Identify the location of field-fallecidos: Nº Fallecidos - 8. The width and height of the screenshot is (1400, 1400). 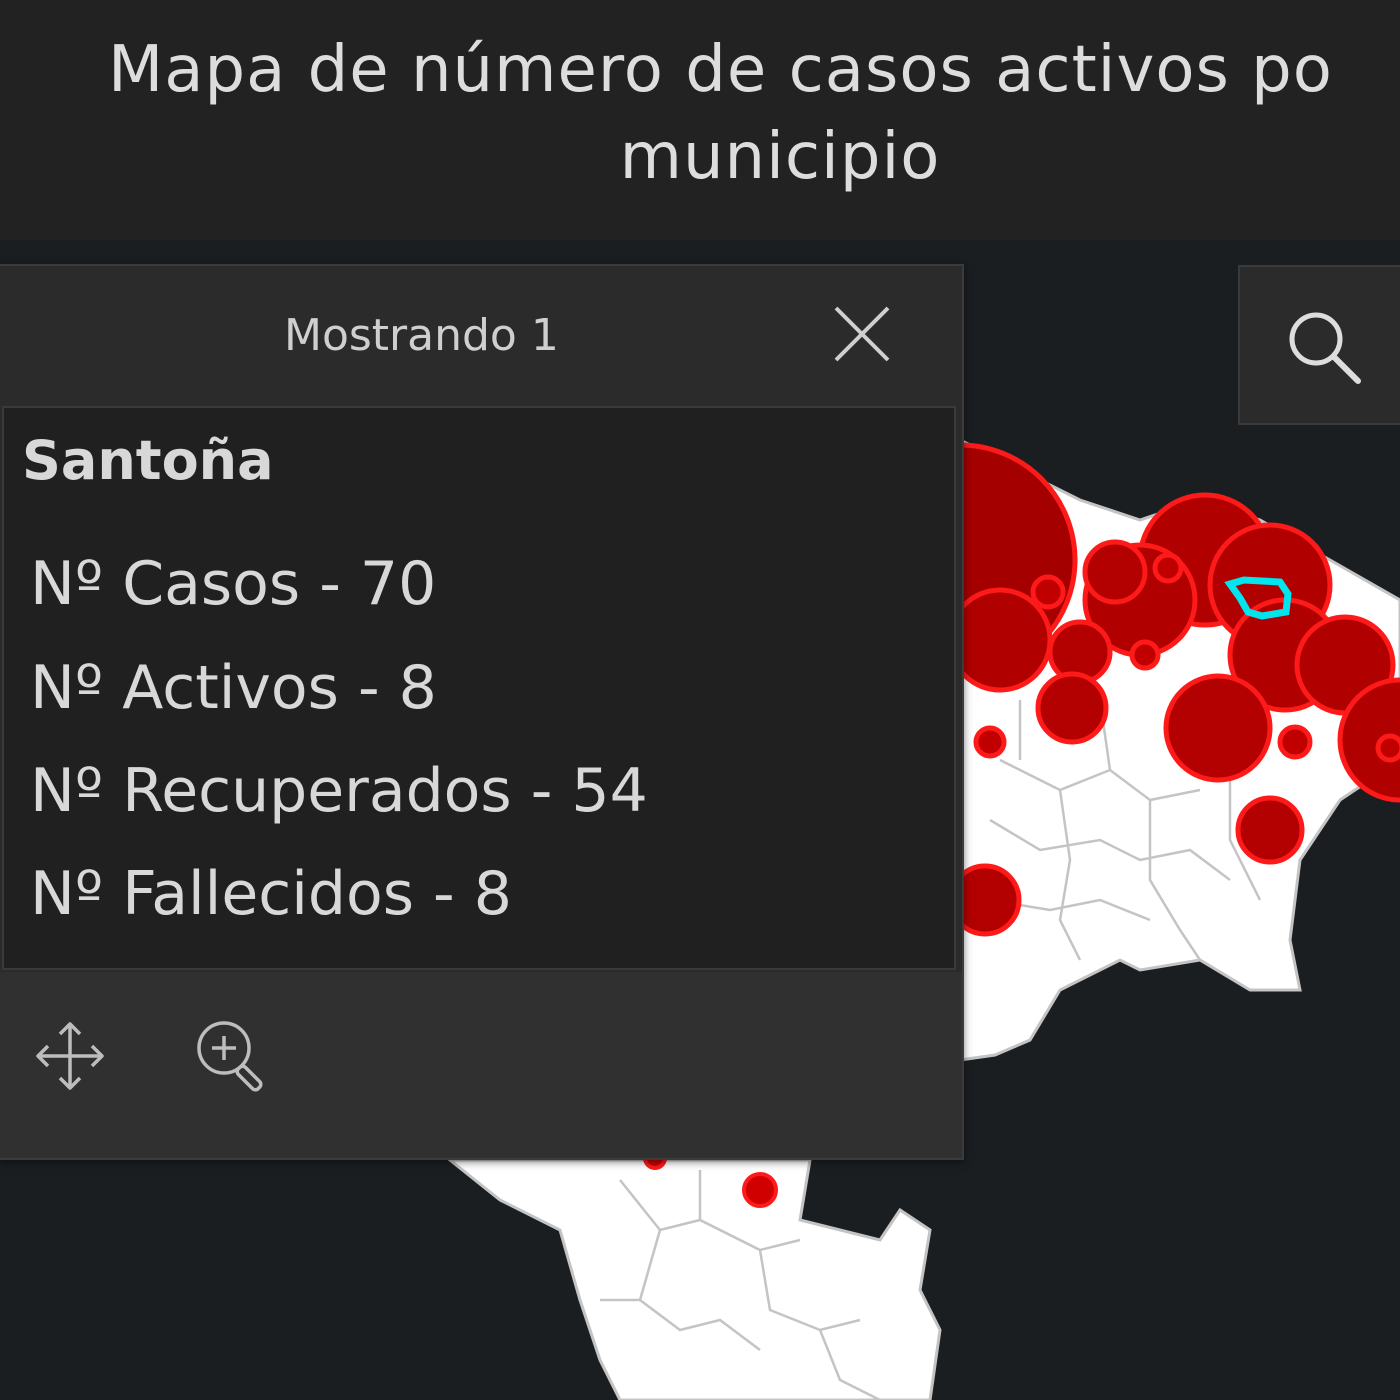
(271, 894).